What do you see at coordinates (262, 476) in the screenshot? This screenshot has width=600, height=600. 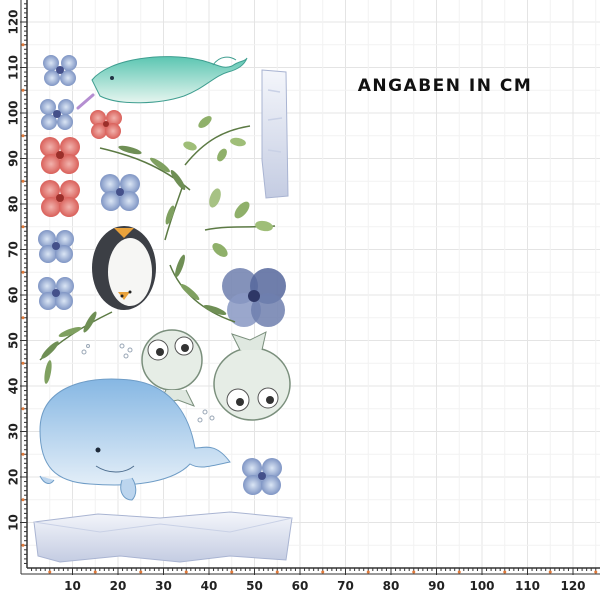 I see `blue-flower-bottom` at bounding box center [262, 476].